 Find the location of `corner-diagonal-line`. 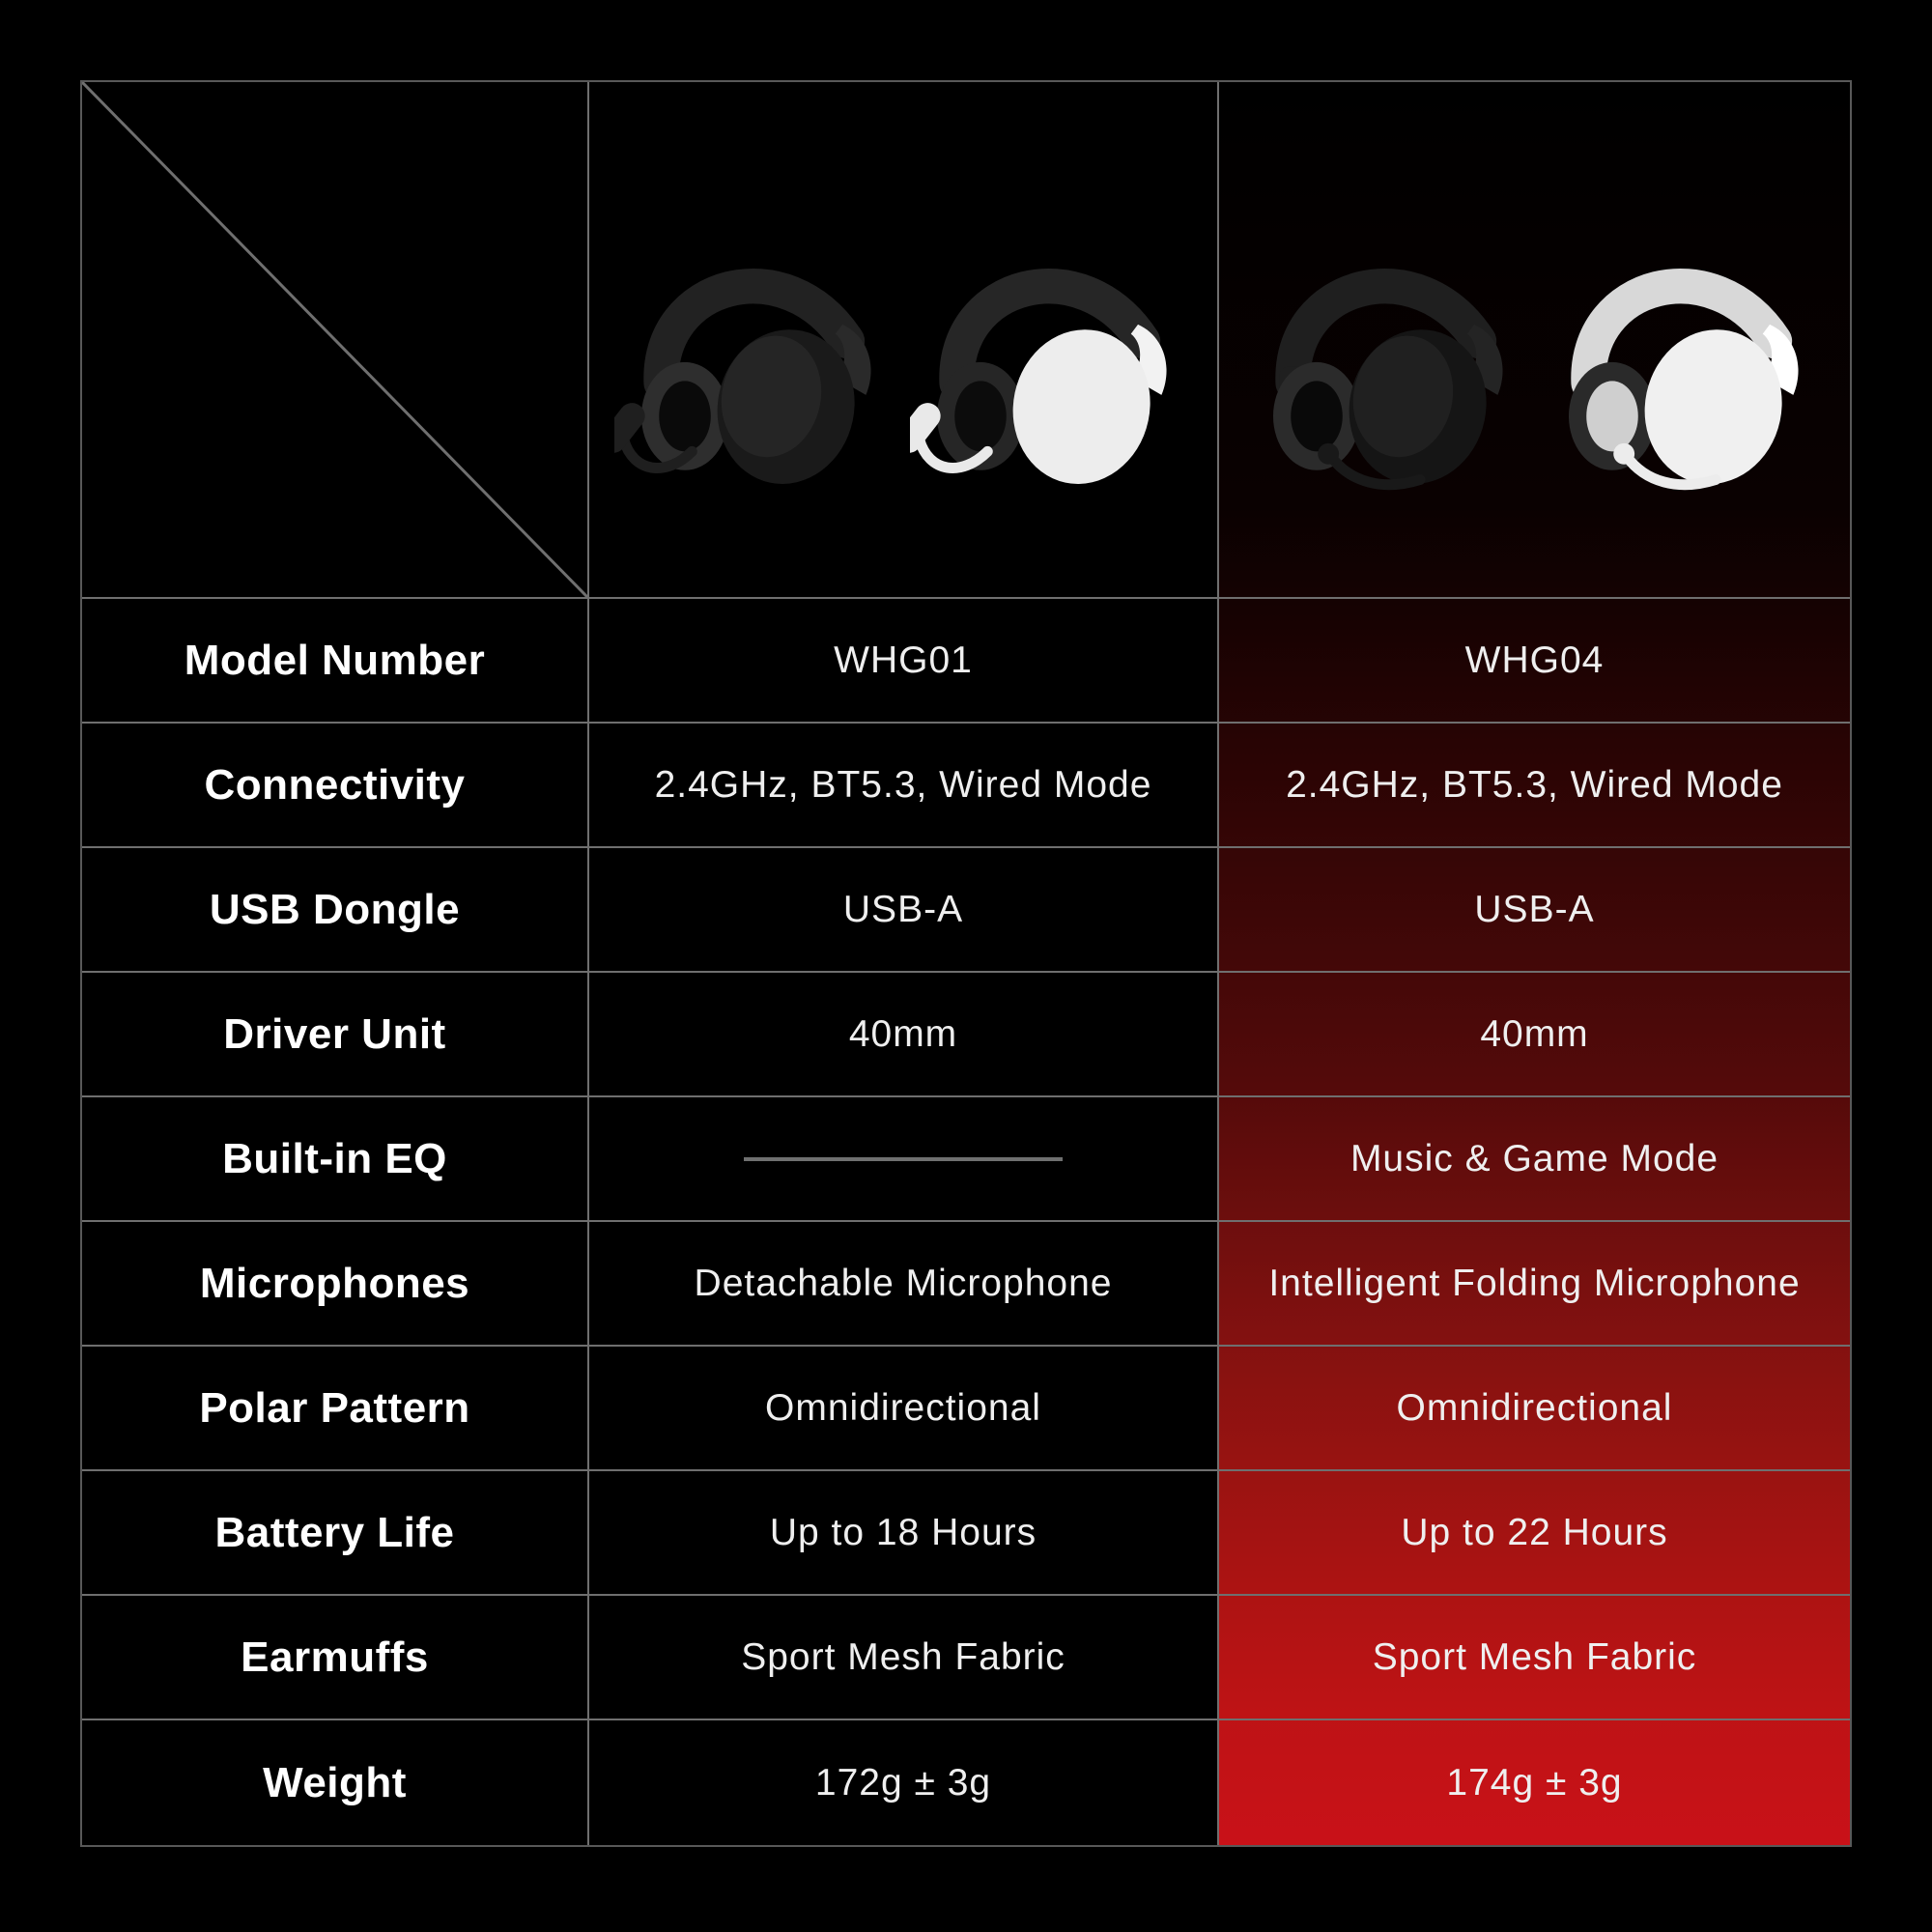

corner-diagonal-line is located at coordinates (334, 339).